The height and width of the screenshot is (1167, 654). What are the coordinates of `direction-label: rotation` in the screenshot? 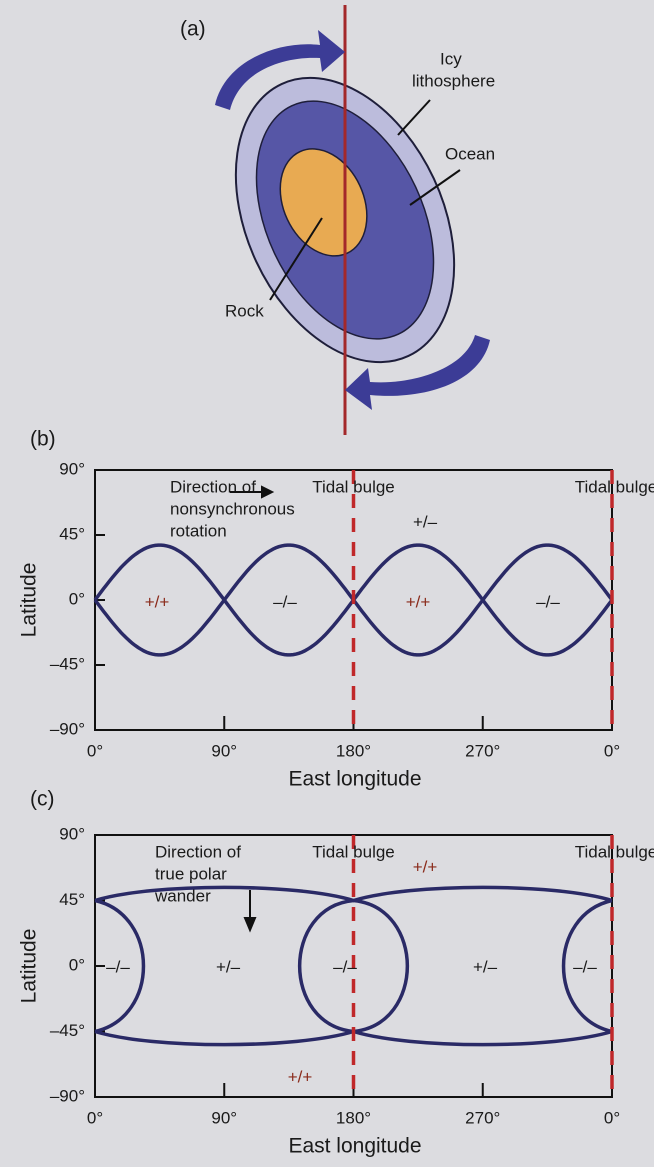 It's located at (198, 530).